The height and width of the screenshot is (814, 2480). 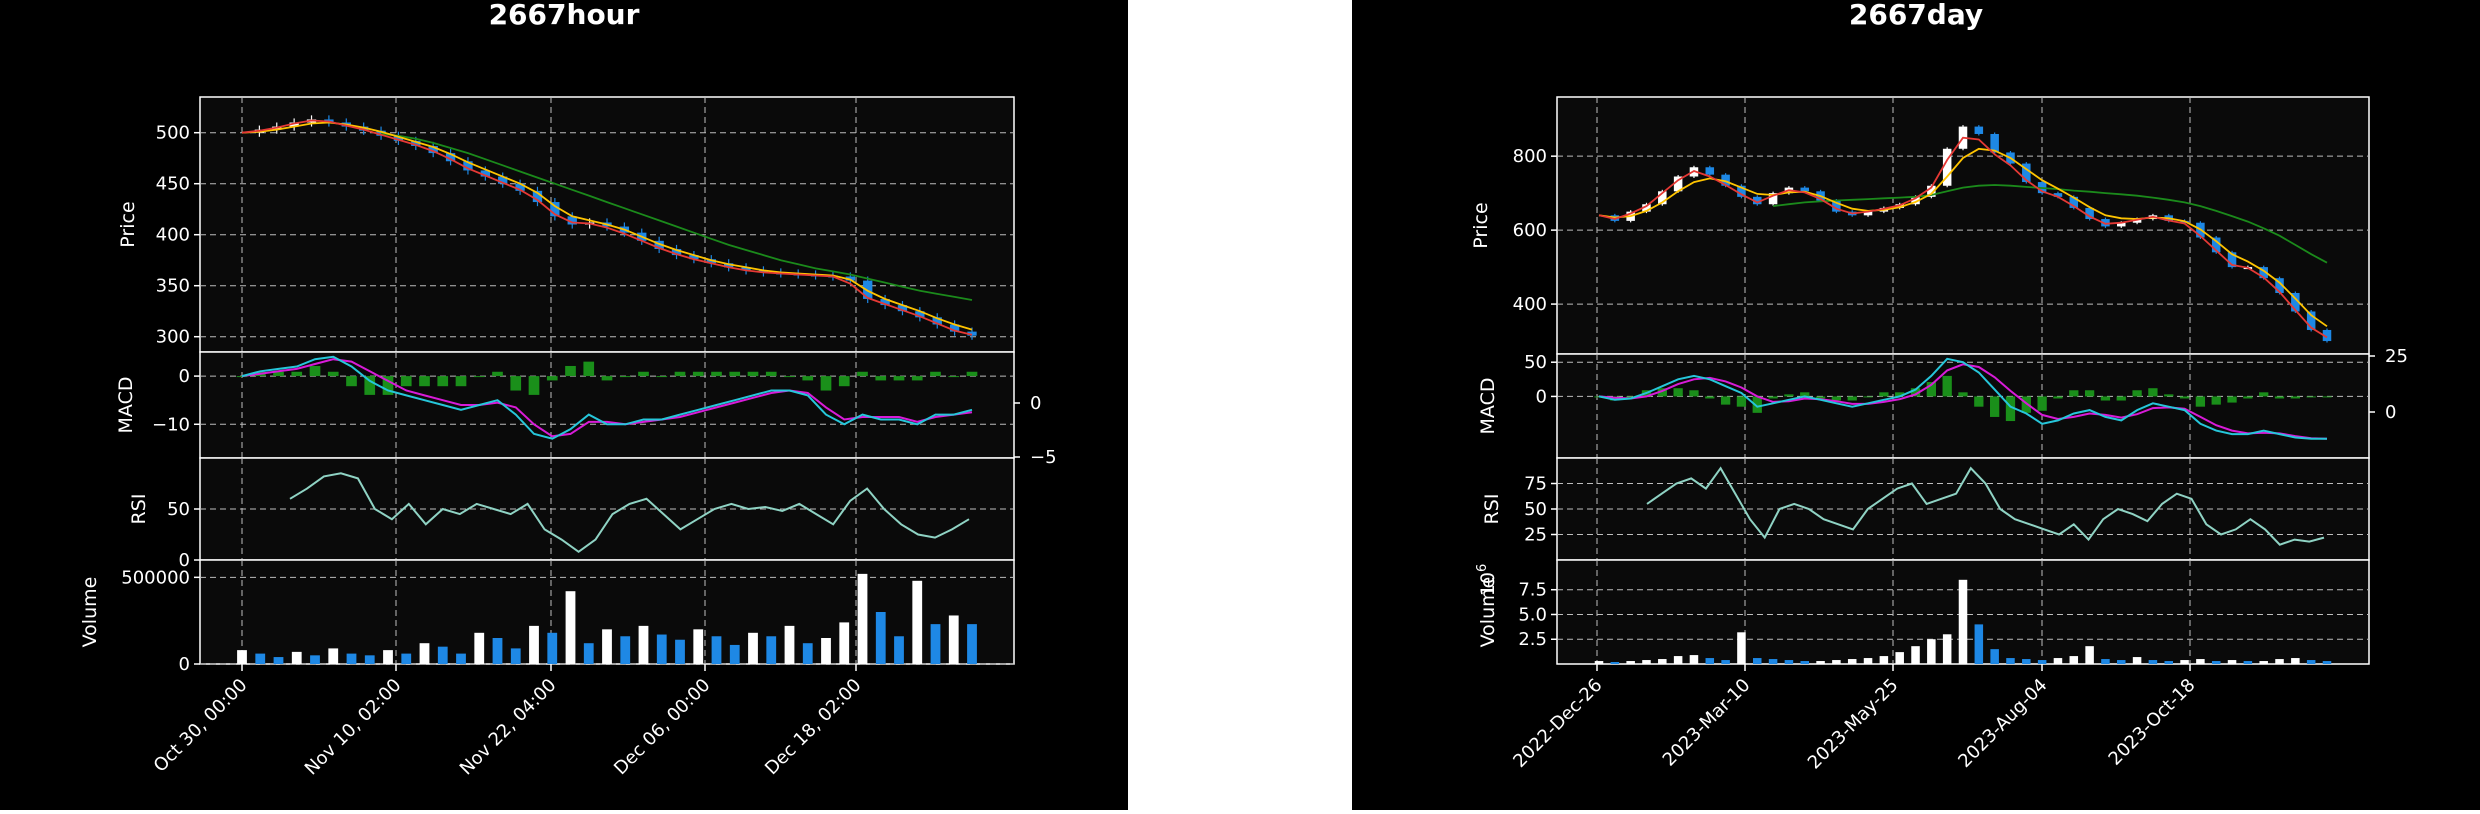 I want to click on macd-right-tick-label: 0, so click(x=2390, y=412).